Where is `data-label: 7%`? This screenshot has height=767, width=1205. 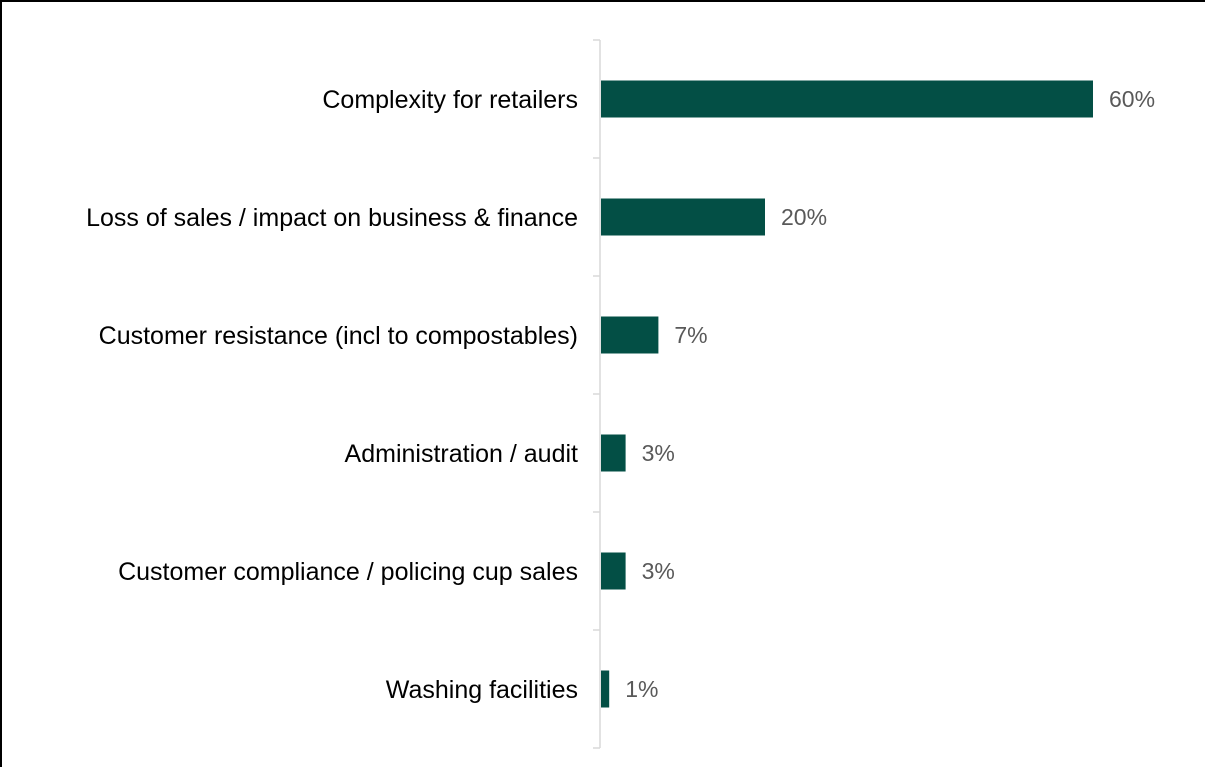 data-label: 7% is located at coordinates (690, 335).